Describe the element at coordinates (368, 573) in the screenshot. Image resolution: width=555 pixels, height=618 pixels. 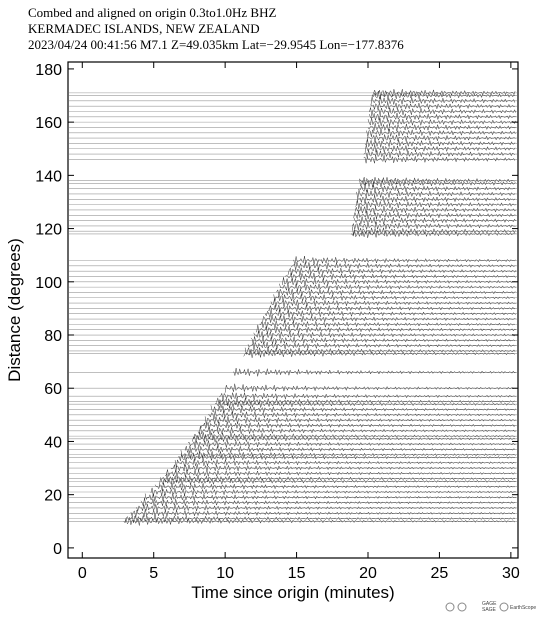
I see `x-tick-label: 20` at that location.